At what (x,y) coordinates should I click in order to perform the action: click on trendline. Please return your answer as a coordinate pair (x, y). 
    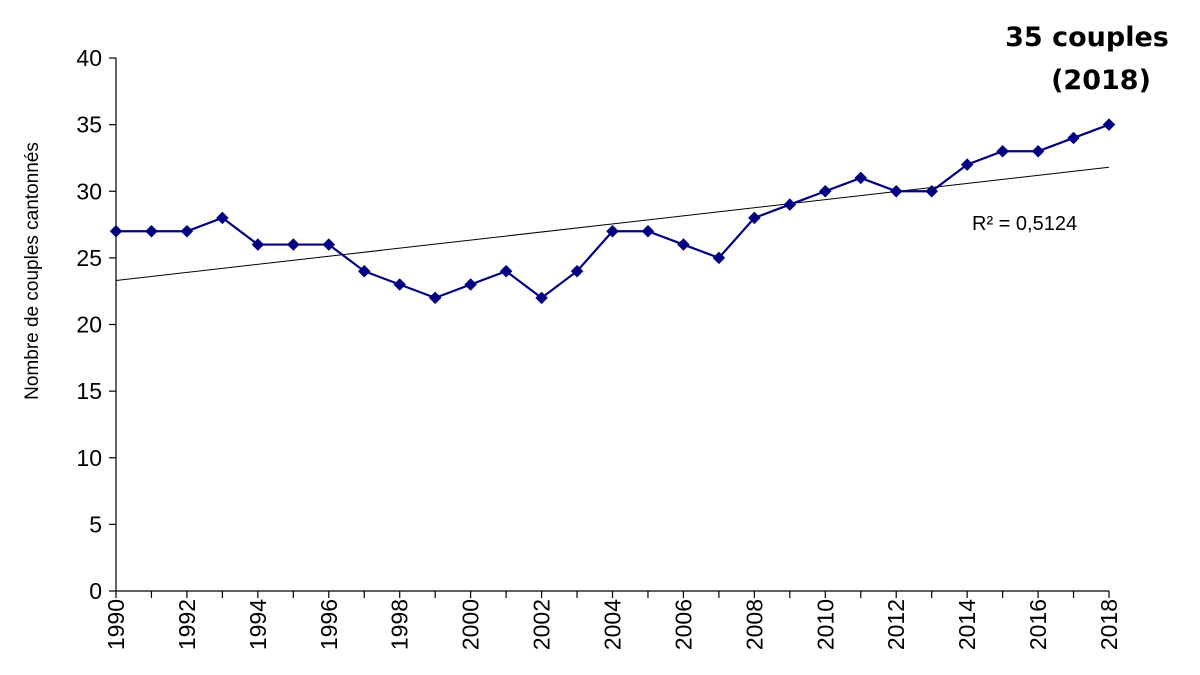
    Looking at the image, I should click on (612, 224).